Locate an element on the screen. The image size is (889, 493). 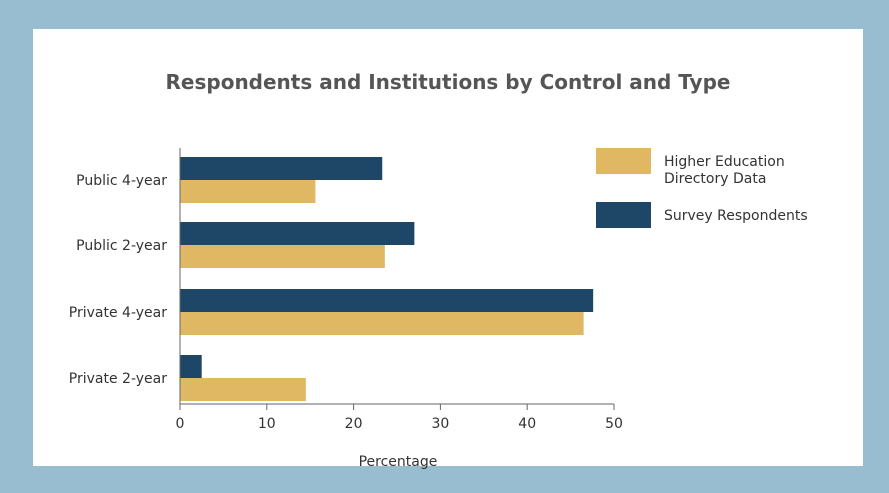
legend-label-line: Higher Education is located at coordinates (724, 162).